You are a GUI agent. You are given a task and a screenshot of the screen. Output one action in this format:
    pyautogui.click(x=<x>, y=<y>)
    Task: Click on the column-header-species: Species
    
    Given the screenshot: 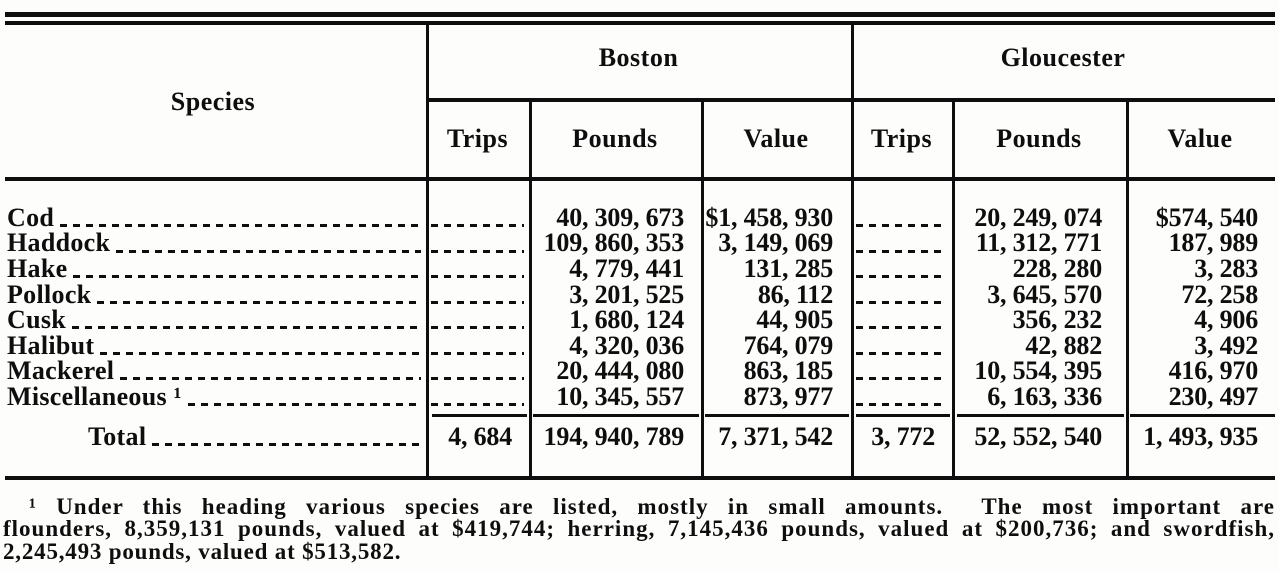 What is the action you would take?
    pyautogui.click(x=213, y=102)
    